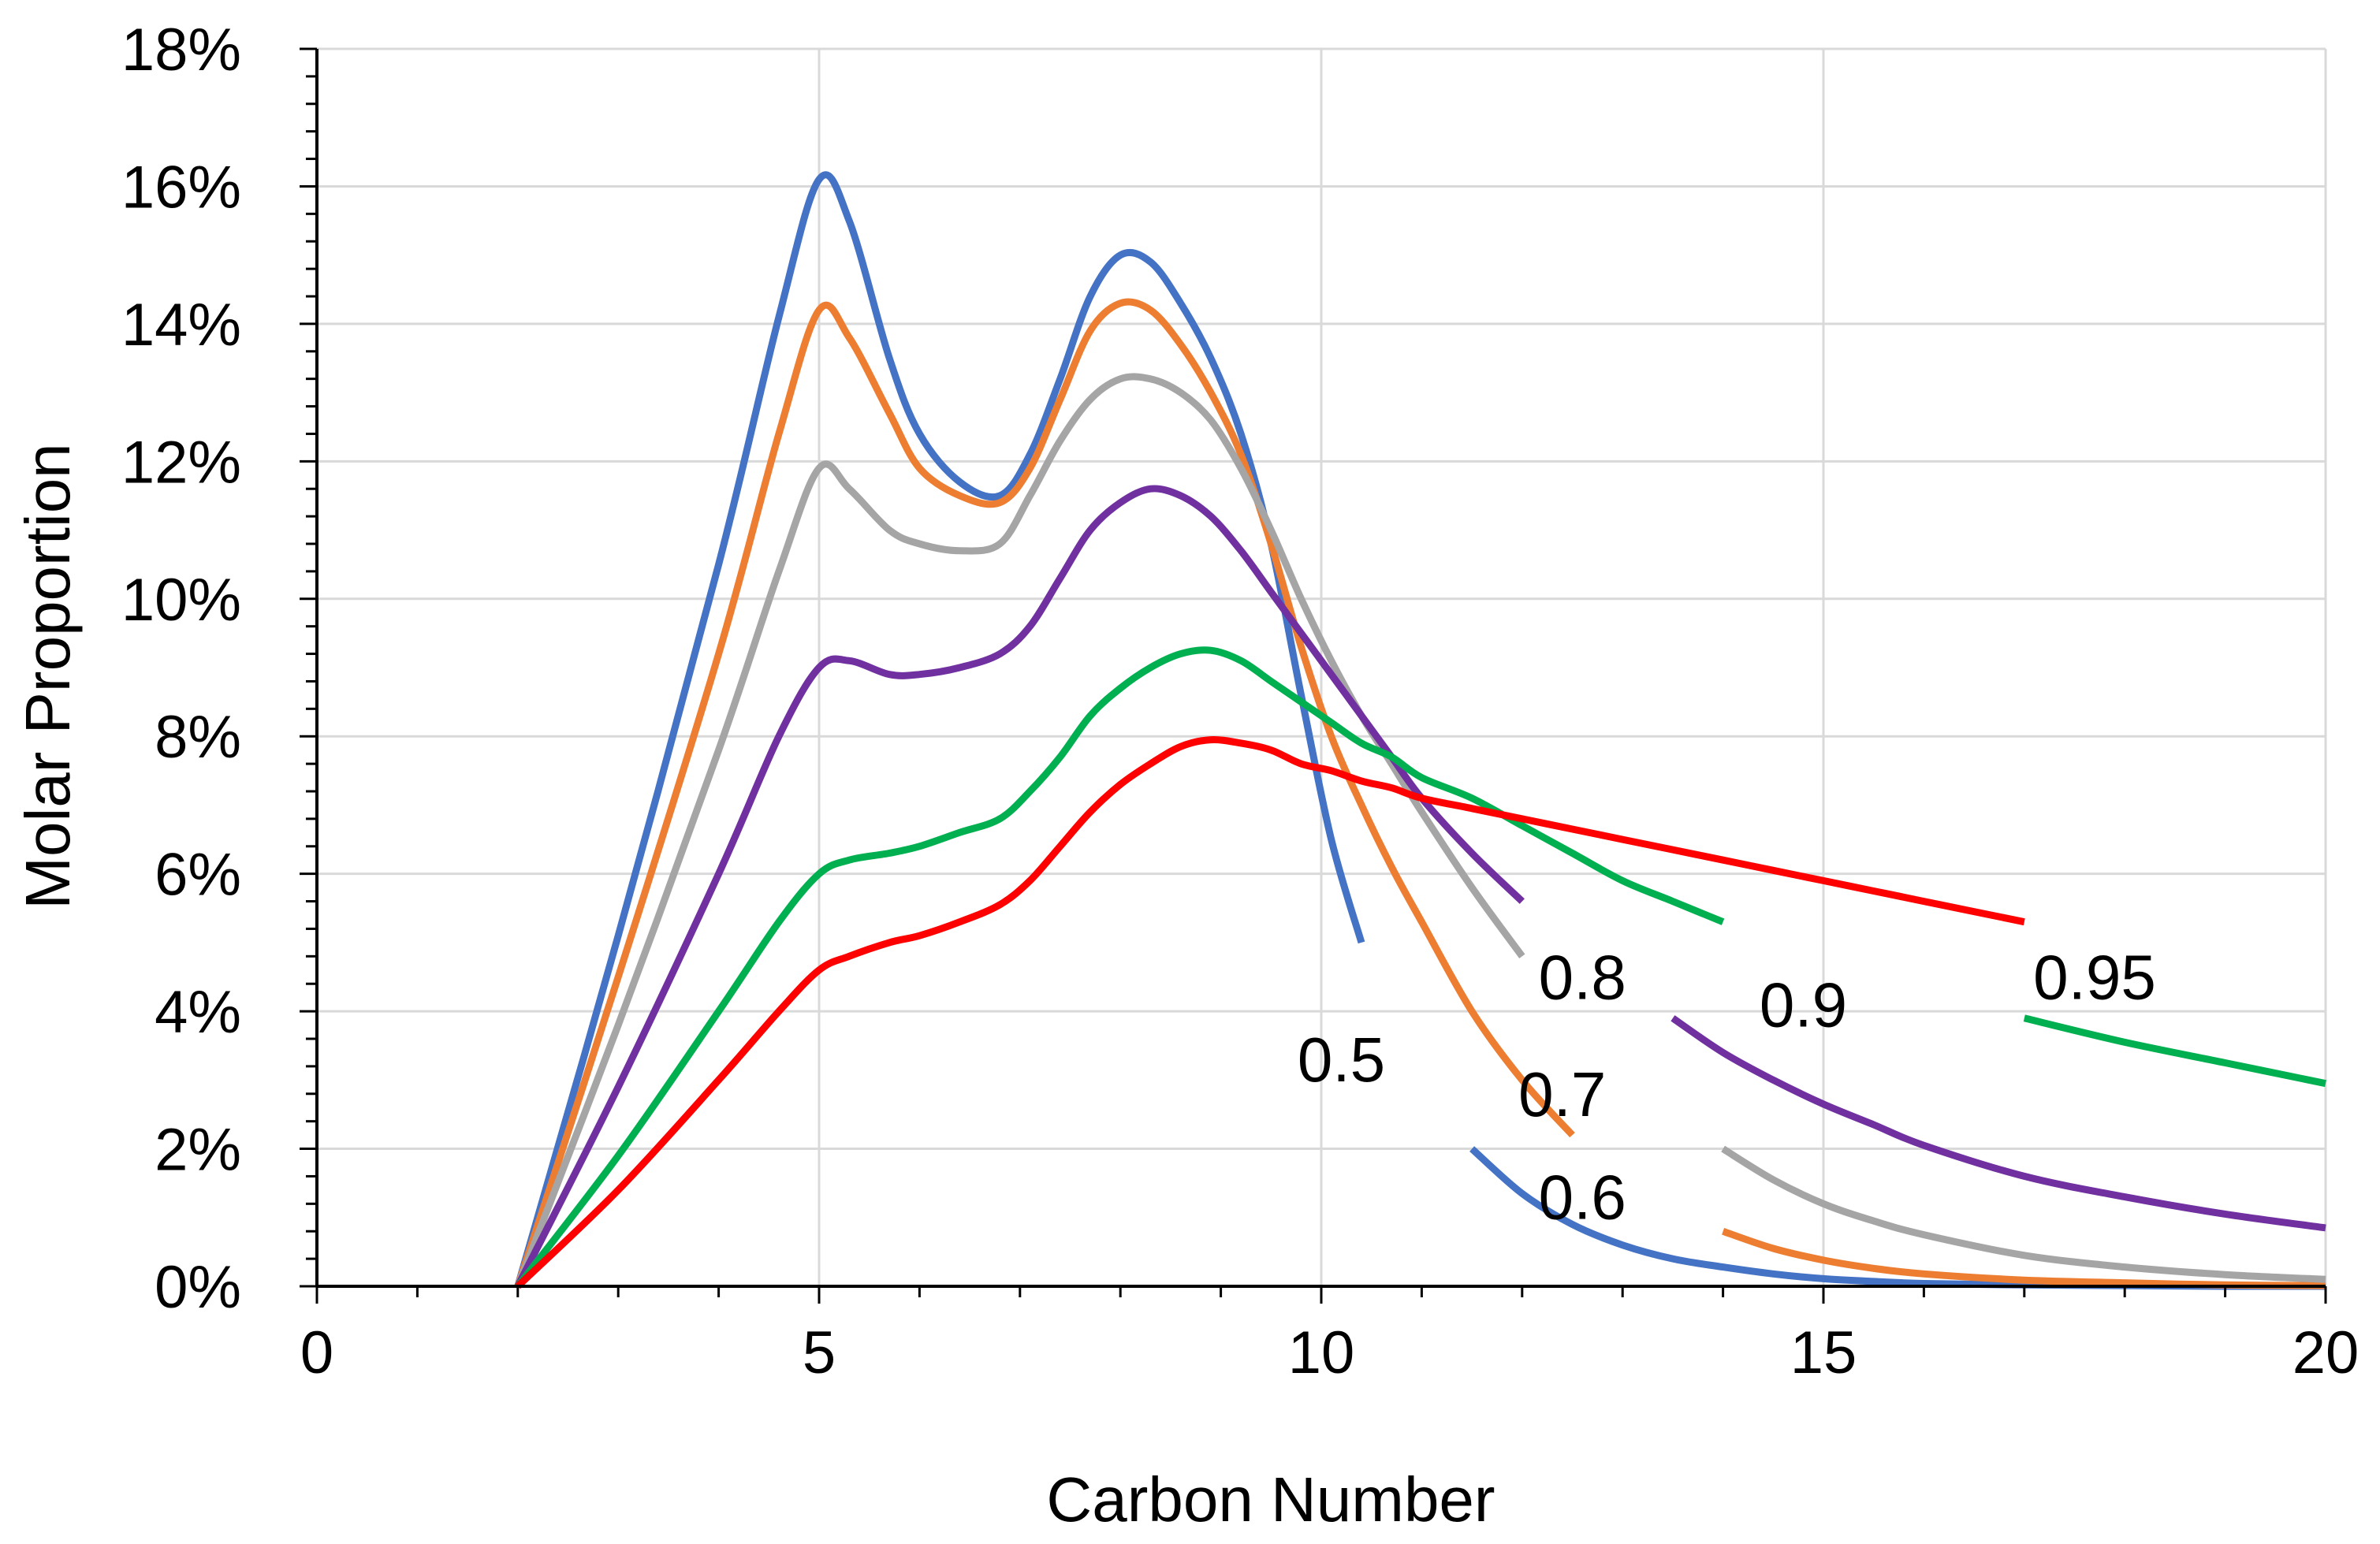 The image size is (2380, 1544). Describe the element at coordinates (198, 876) in the screenshot. I see `y-tick-label: 6%` at that location.